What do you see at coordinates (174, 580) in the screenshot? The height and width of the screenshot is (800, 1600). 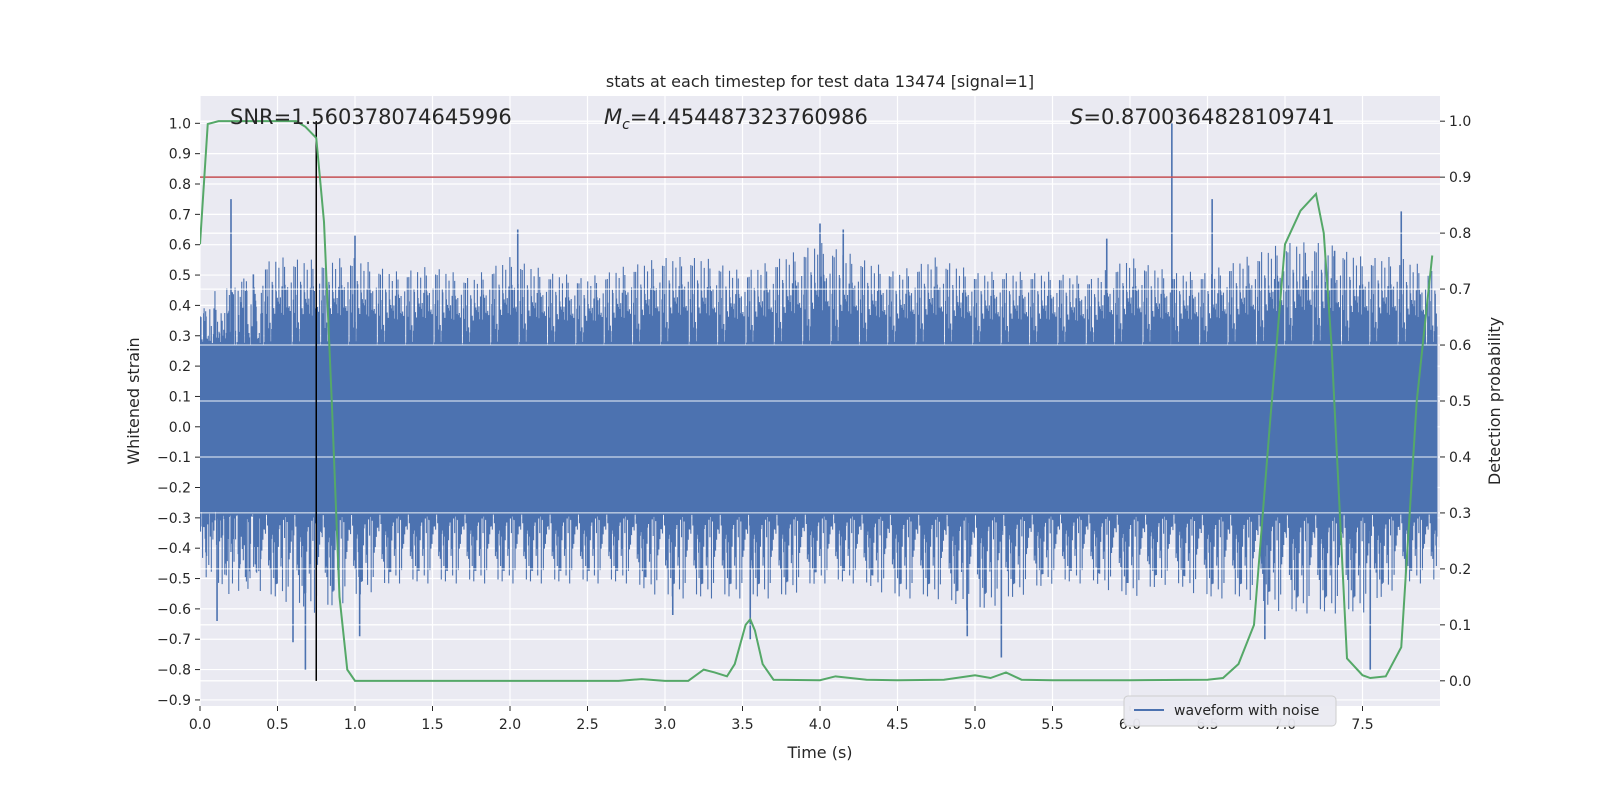 I see `y-tick-label: −0.5` at bounding box center [174, 580].